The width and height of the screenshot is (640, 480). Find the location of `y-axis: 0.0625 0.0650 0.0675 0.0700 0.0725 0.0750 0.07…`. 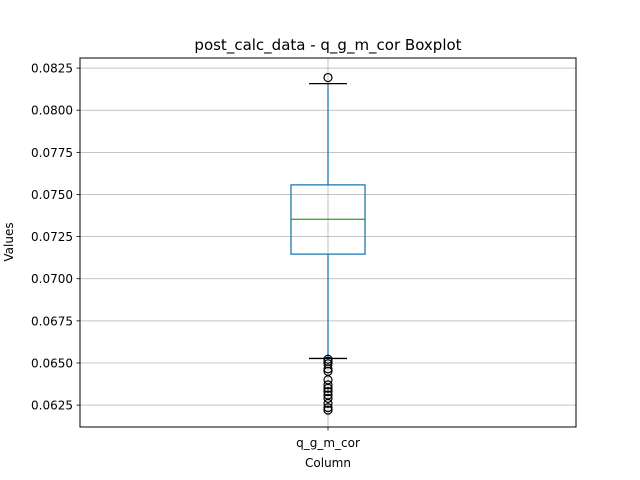

y-axis: 0.0625 0.0650 0.0675 0.0700 0.0725 0.0750 0.07… is located at coordinates (55, 237).